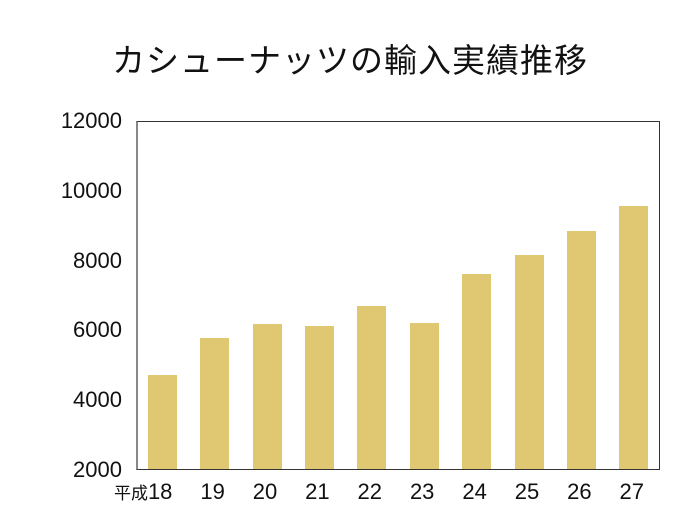 The image size is (700, 525). Describe the element at coordinates (97, 400) in the screenshot. I see `y-tick-label: 4000` at that location.